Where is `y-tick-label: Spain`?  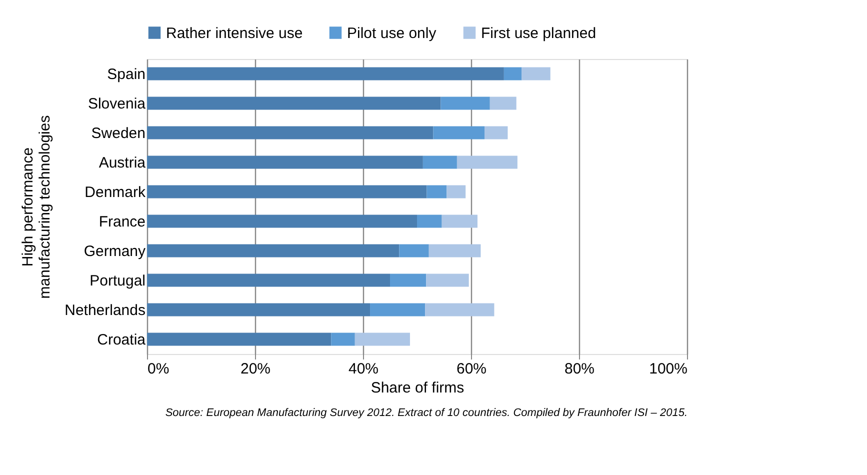 y-tick-label: Spain is located at coordinates (126, 74).